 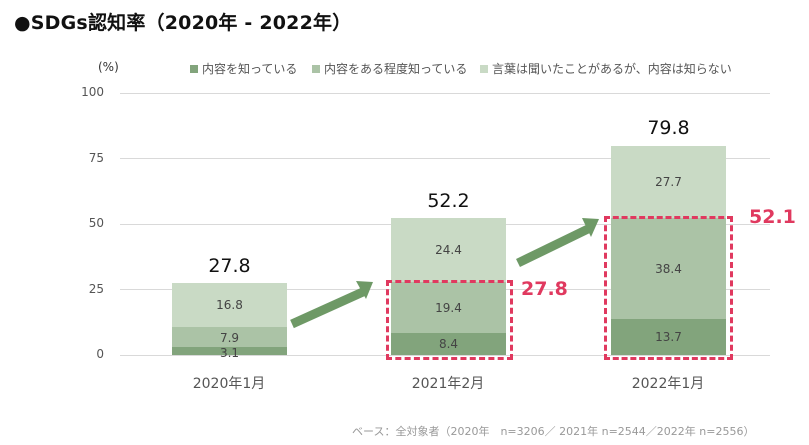 What do you see at coordinates (668, 384) in the screenshot?
I see `x-label-2022: 2022年1月` at bounding box center [668, 384].